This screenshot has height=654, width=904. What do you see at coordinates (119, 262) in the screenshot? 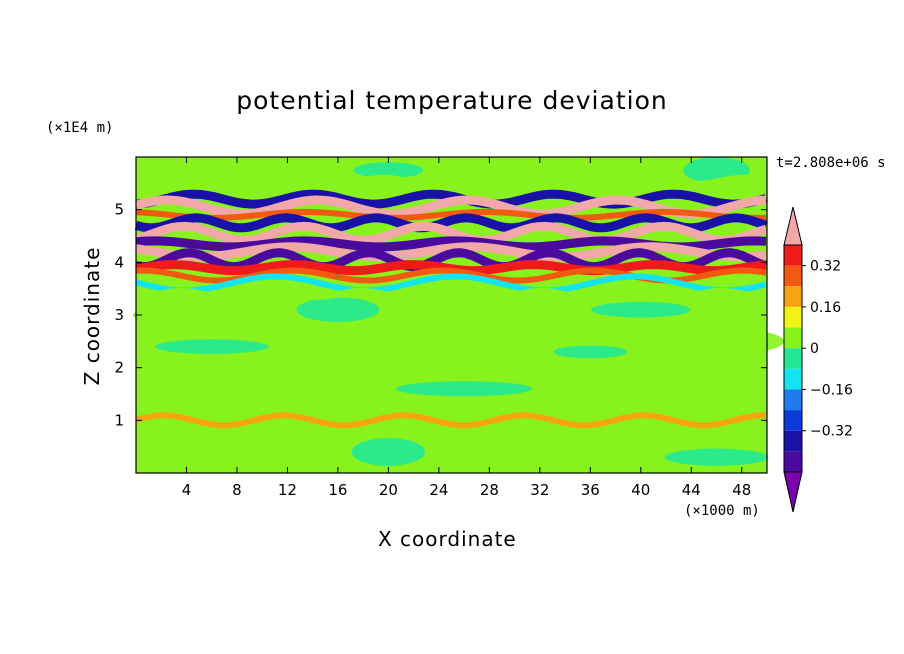
I see `y-tick-label: 4` at bounding box center [119, 262].